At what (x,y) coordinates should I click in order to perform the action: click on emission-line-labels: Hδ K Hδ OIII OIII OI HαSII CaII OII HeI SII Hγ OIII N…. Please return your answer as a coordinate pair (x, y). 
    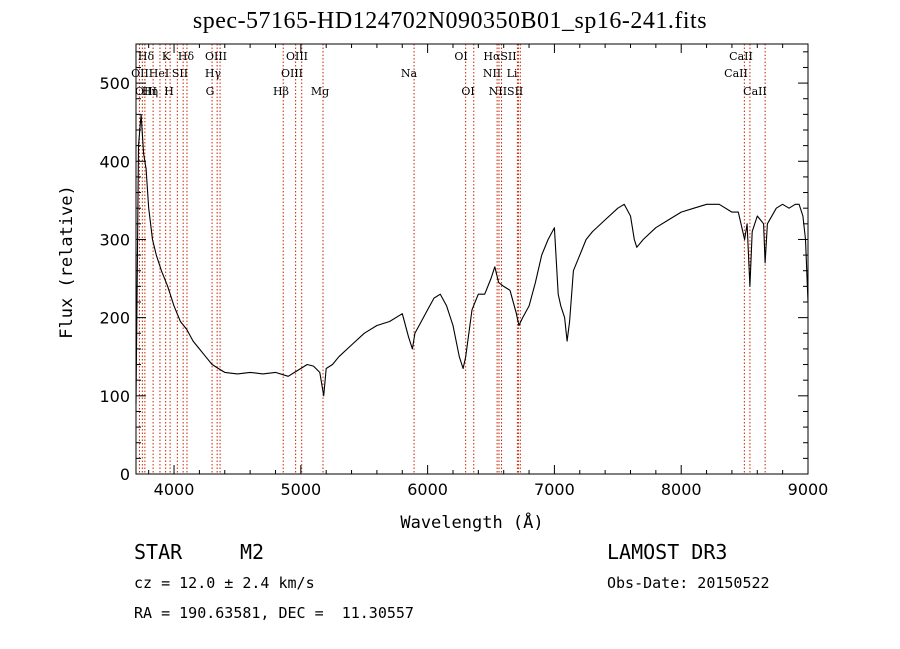
    Looking at the image, I should click on (449, 74).